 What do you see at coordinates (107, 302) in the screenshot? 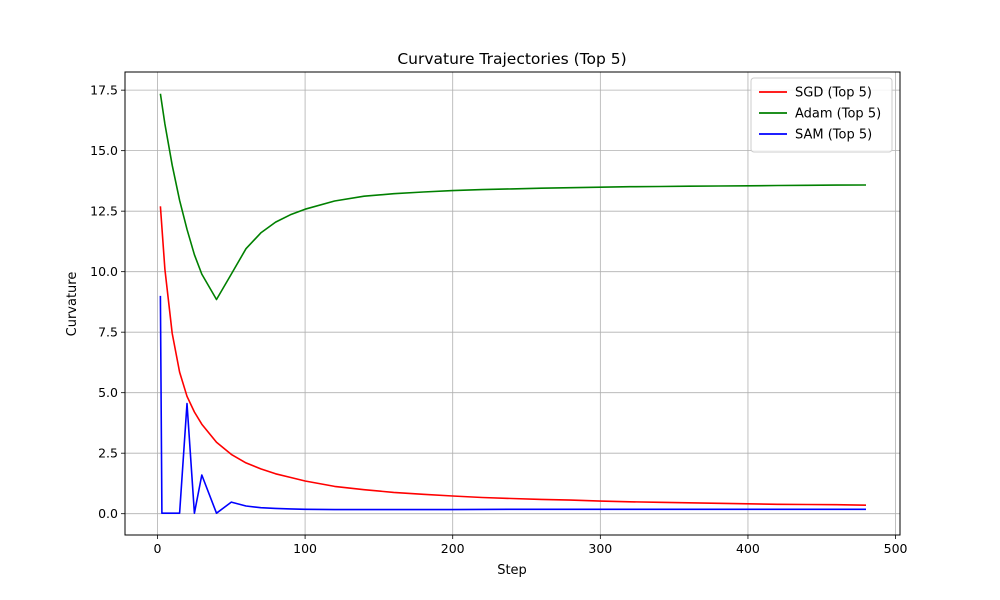
I see `y-axis-ticks: 0.0 2.5 5.0 7.5 10.0 12.5 15.0 17.5` at bounding box center [107, 302].